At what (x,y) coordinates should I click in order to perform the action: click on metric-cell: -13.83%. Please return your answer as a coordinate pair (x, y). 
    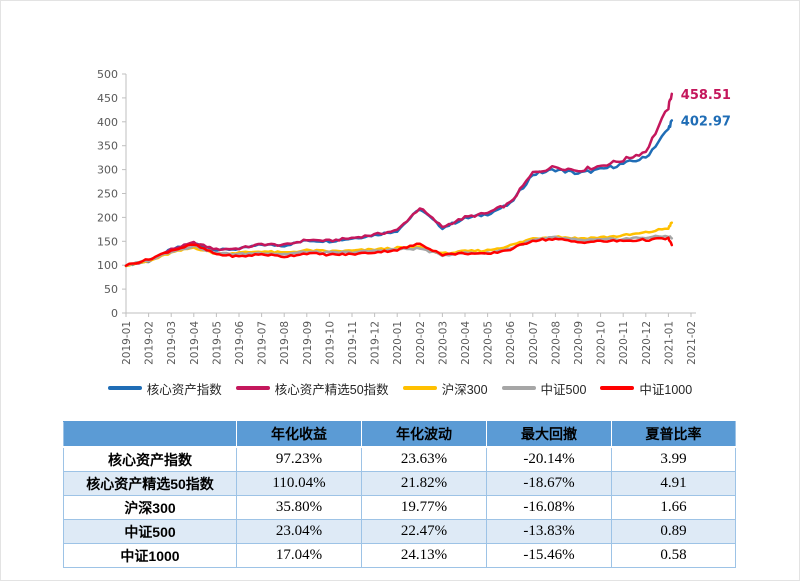
    Looking at the image, I should click on (549, 531).